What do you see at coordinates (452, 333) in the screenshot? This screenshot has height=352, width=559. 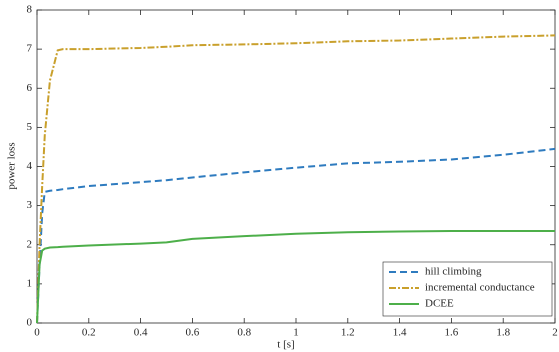 I see `x-tick-label: 1.6` at bounding box center [452, 333].